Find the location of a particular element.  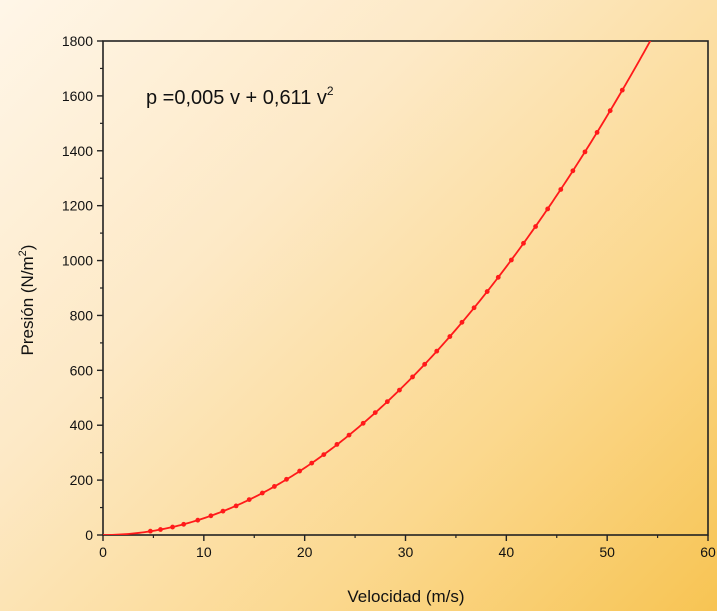

y-tick-label: 600 is located at coordinates (82, 370).